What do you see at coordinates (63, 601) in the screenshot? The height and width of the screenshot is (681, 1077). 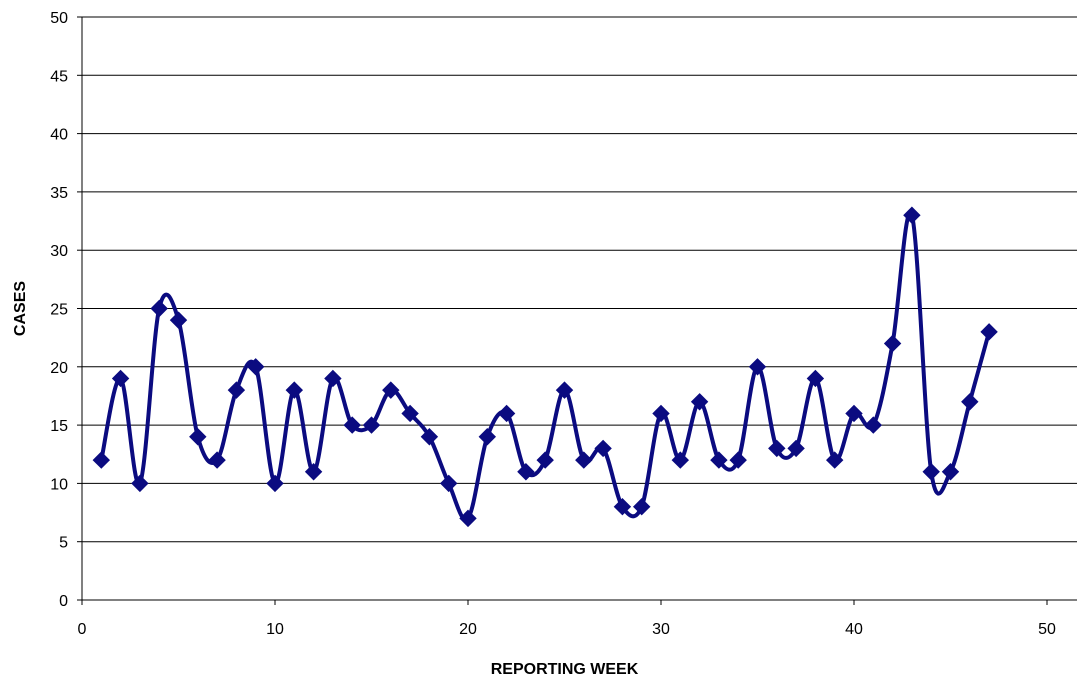 I see `y-tick-label-0: 0` at bounding box center [63, 601].